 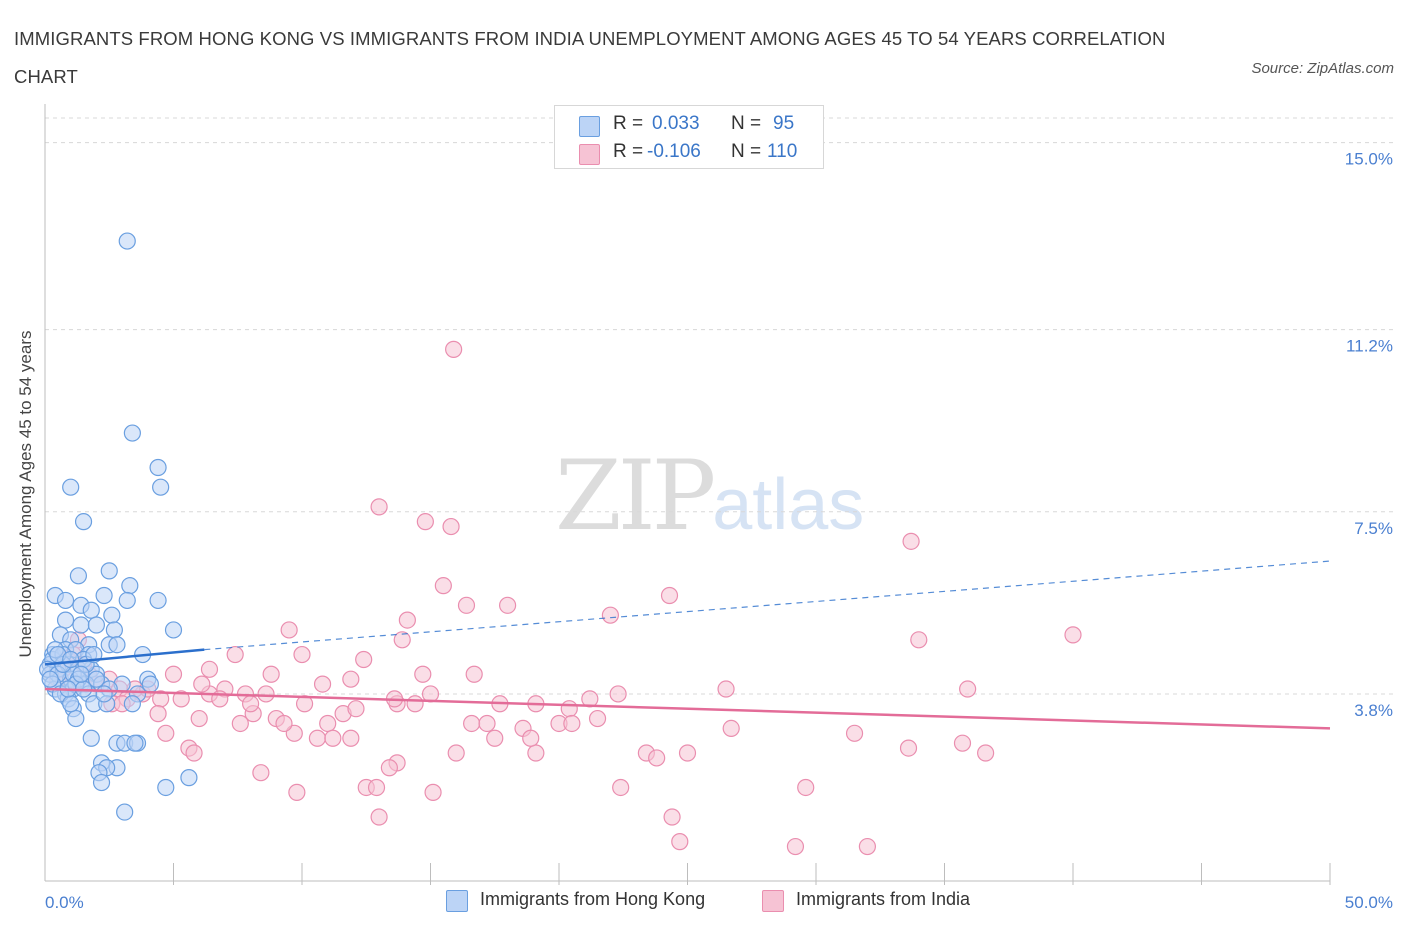 What do you see at coordinates (883, 899) in the screenshot?
I see `bottom-india-label: Immigrants from India` at bounding box center [883, 899].